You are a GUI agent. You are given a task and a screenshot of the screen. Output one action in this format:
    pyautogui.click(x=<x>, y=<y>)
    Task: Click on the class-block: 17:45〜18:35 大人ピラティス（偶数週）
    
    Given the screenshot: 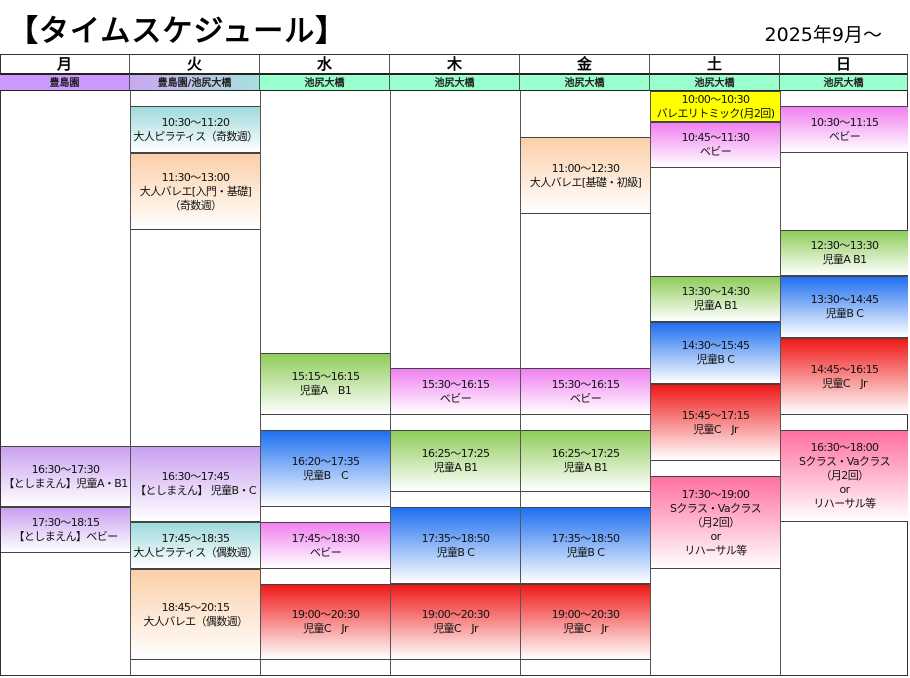 What is the action you would take?
    pyautogui.click(x=195, y=545)
    